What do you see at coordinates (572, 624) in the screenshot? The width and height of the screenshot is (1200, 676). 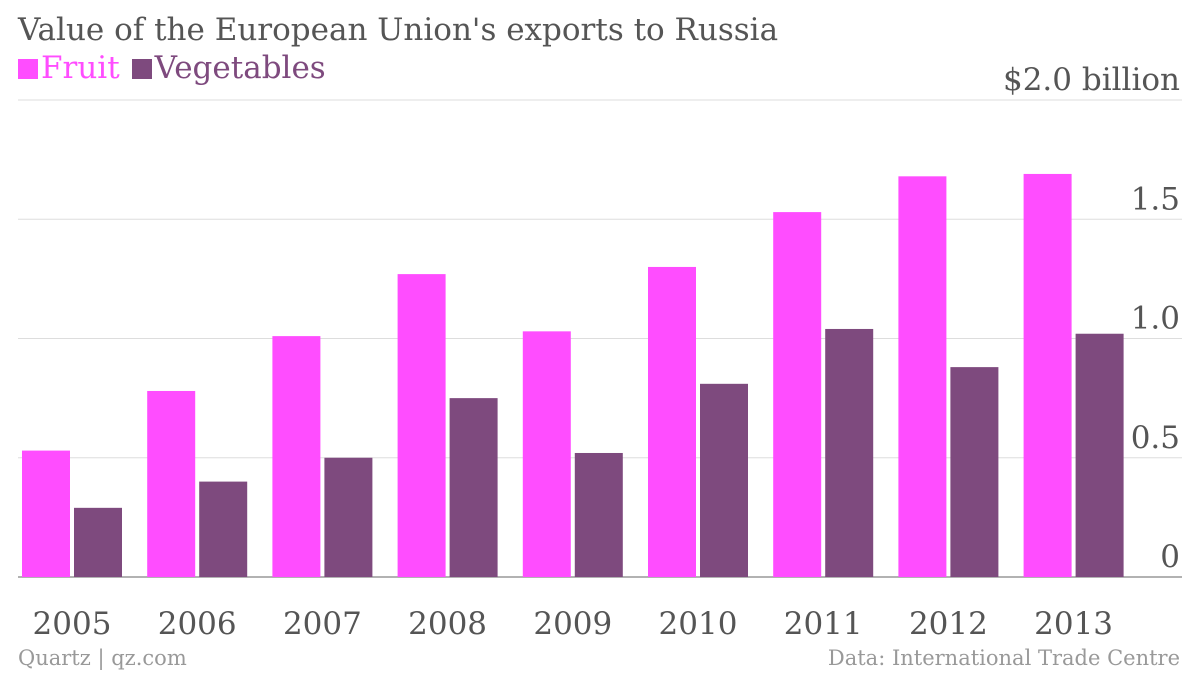 I see `x-tick-label: 2009` at bounding box center [572, 624].